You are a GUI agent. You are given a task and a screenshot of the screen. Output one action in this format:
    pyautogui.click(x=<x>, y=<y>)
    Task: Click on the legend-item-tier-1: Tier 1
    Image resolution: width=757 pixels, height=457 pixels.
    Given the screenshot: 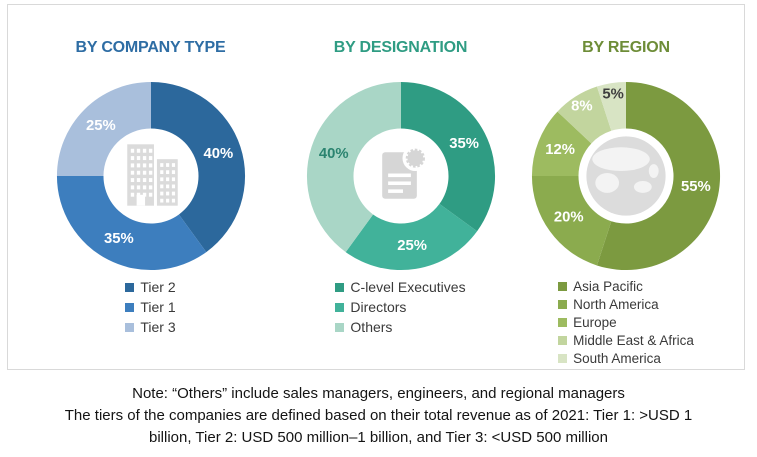 What is the action you would take?
    pyautogui.click(x=150, y=307)
    